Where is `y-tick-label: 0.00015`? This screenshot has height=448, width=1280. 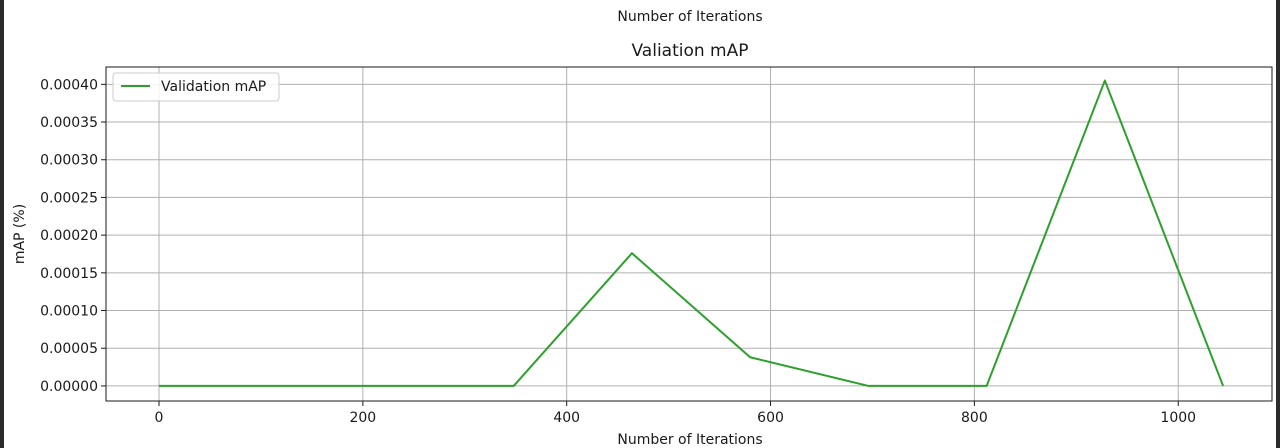
y-tick-label: 0.00015 is located at coordinates (69, 274).